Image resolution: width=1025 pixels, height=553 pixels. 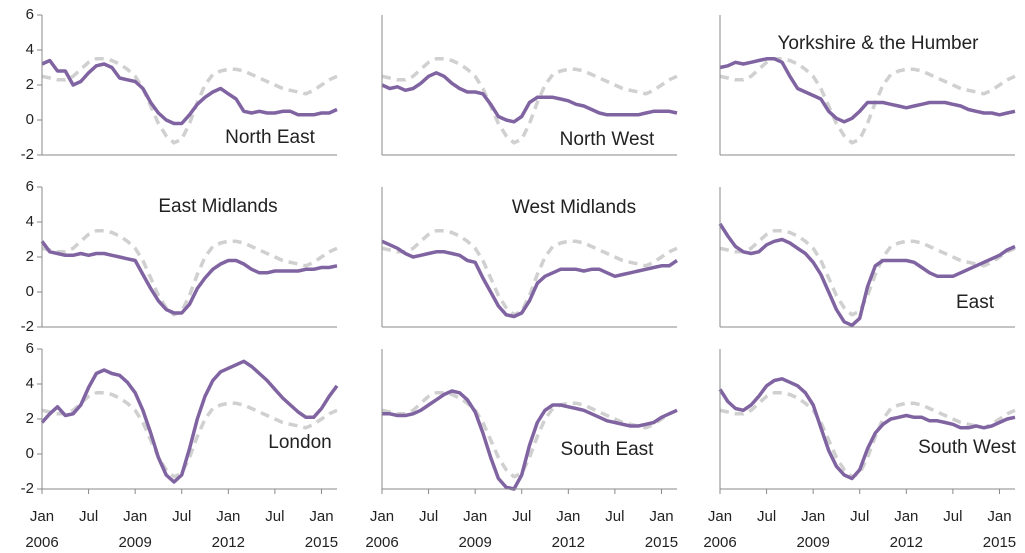 I want to click on panel-title: East Midlands, so click(x=217, y=206).